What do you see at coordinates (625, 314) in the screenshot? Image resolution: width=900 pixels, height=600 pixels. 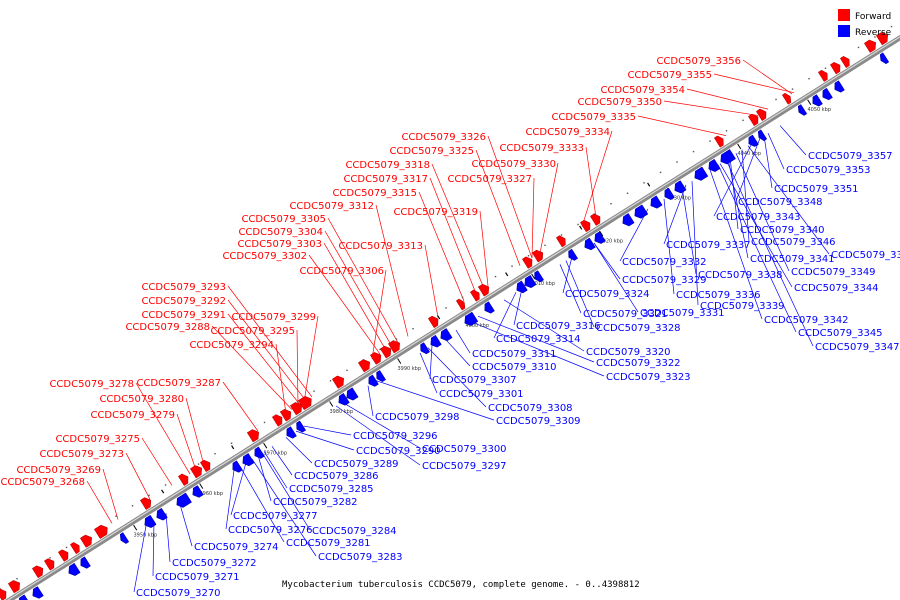 I see `reverse-gene-label: CCDC5079_3321` at bounding box center [625, 314].